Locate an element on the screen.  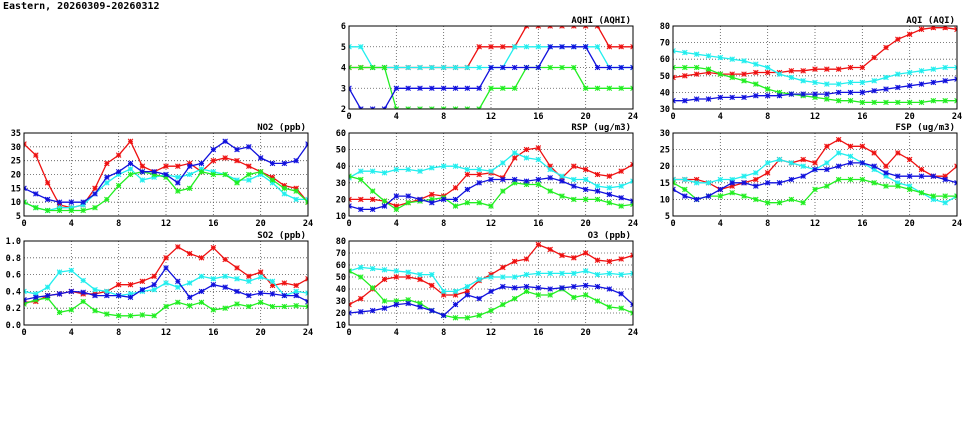
y-tick-label: 35 is located at coordinates (16, 134).